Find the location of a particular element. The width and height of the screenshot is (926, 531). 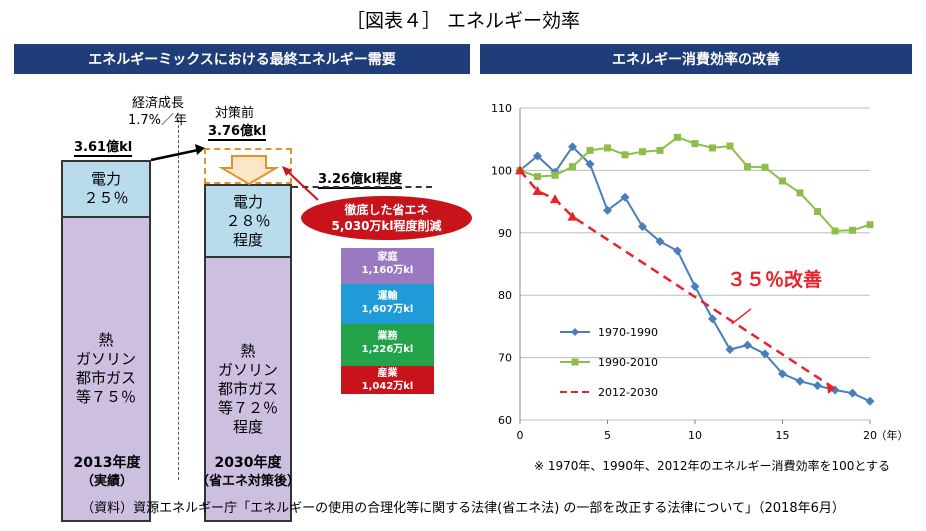

x-tick-label: 5 is located at coordinates (607, 435).